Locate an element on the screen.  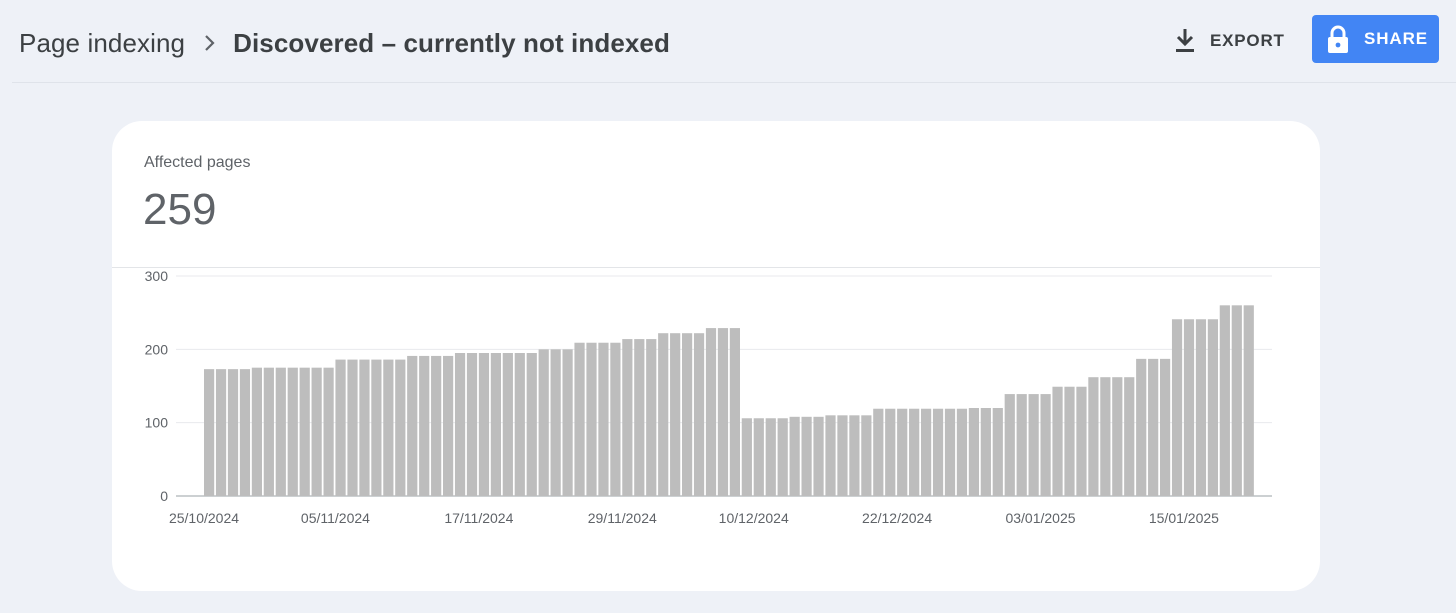
x-tick-label: 05/11/2024 is located at coordinates (335, 518).